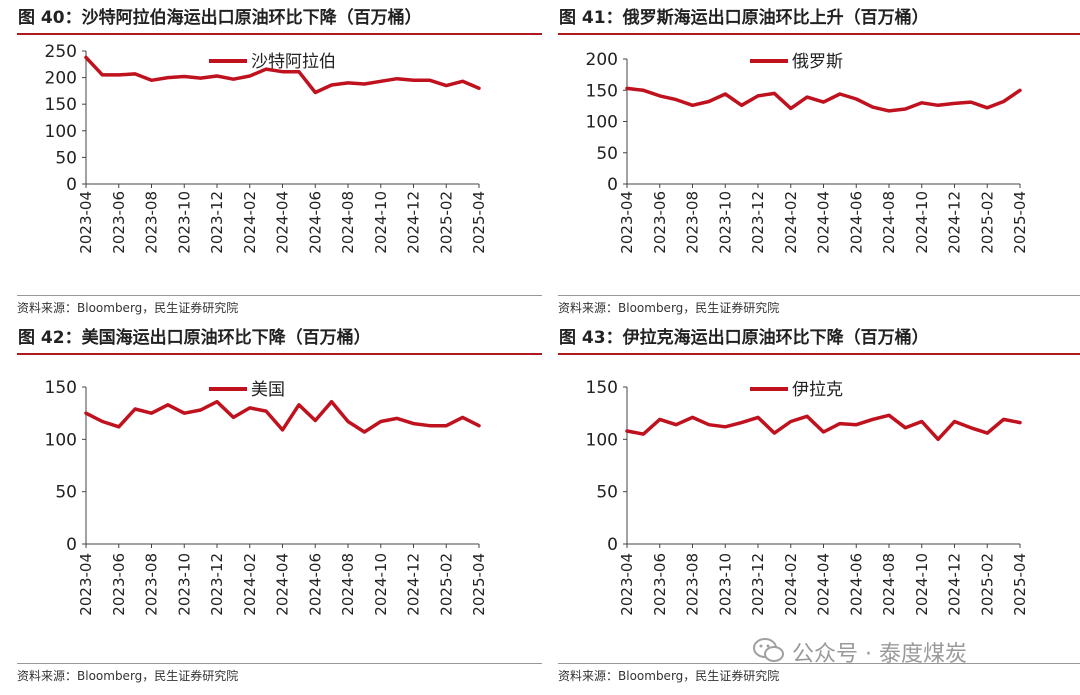  What do you see at coordinates (768, 650) in the screenshot?
I see `wechat-icon` at bounding box center [768, 650].